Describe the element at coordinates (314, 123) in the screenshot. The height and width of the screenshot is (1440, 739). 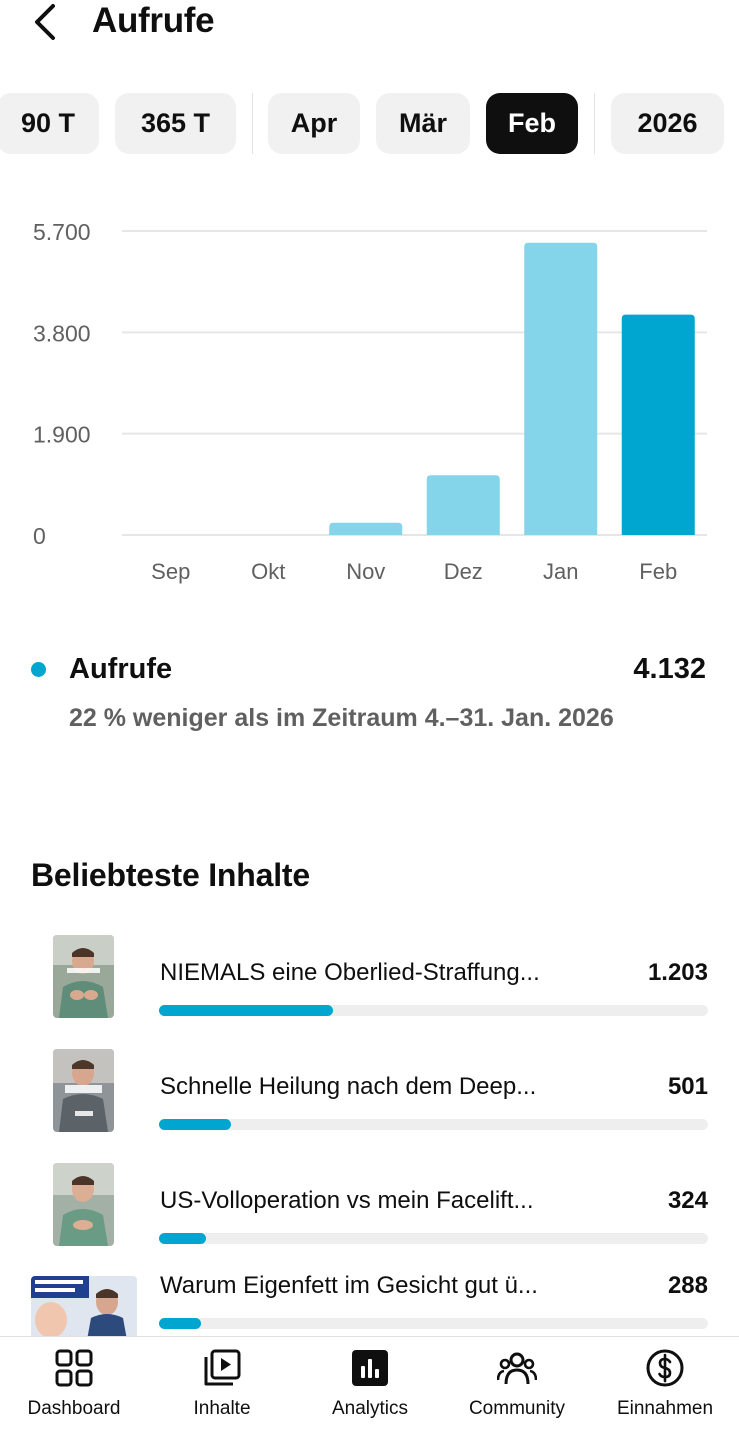
I see `period-chip-apr: Apr` at that location.